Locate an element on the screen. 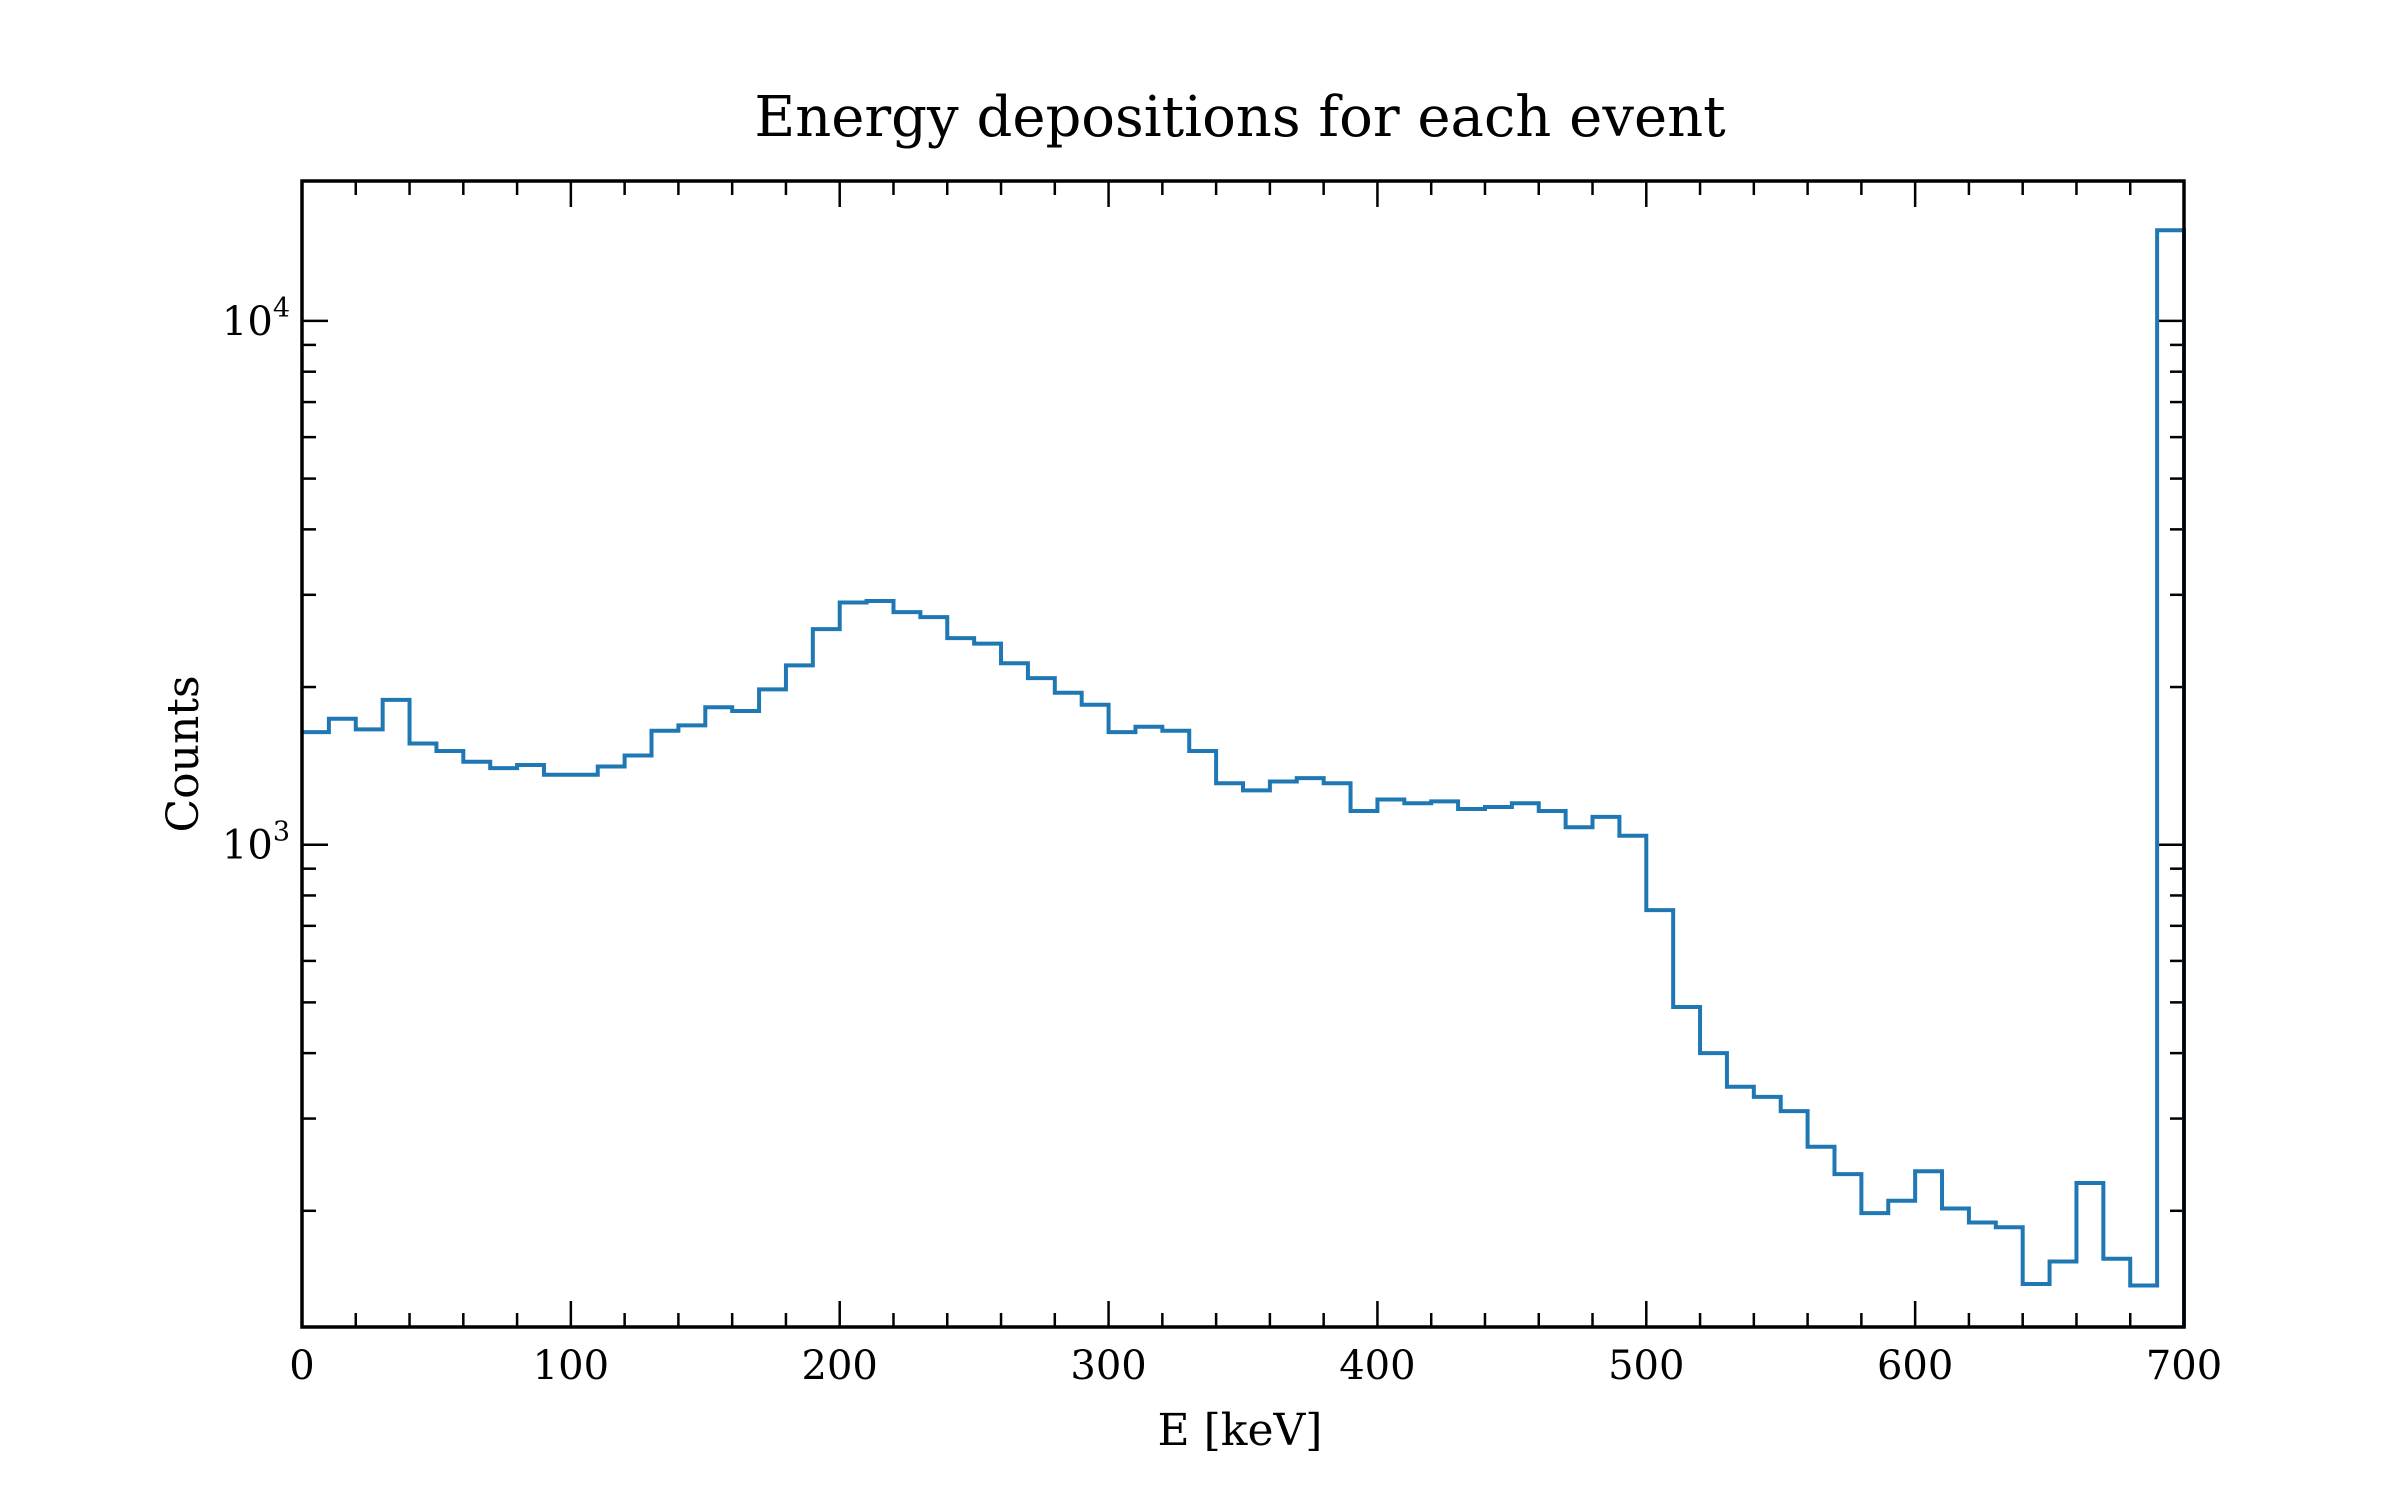 This screenshot has height=1500, width=2400. y-axis-label: Counts is located at coordinates (183, 753).